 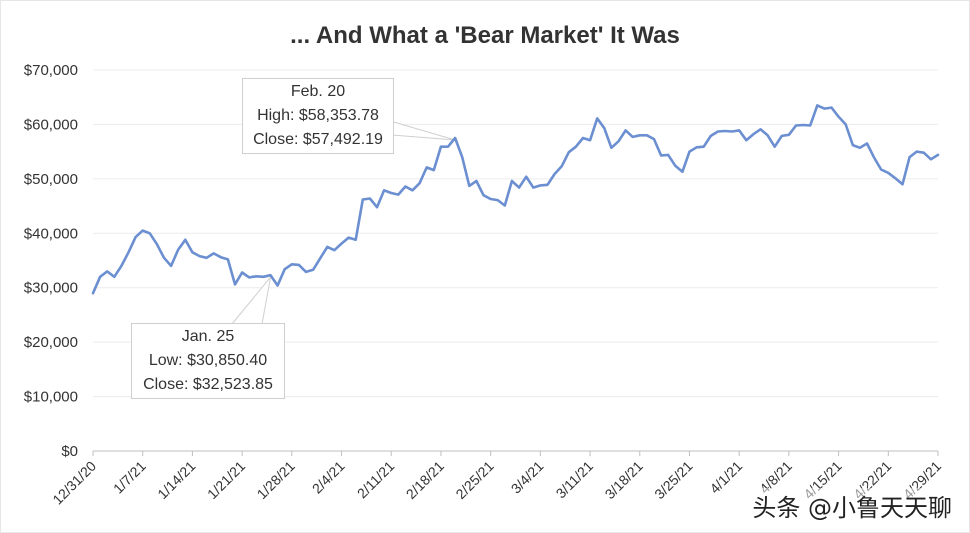 I want to click on y-tick-label: $50,000, so click(x=51, y=179).